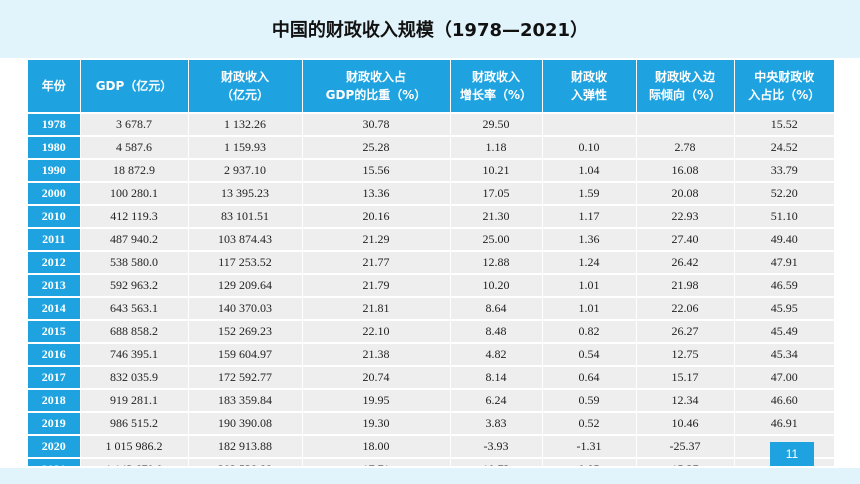  Describe the element at coordinates (589, 217) in the screenshot. I see `table-cell: 1.17` at that location.